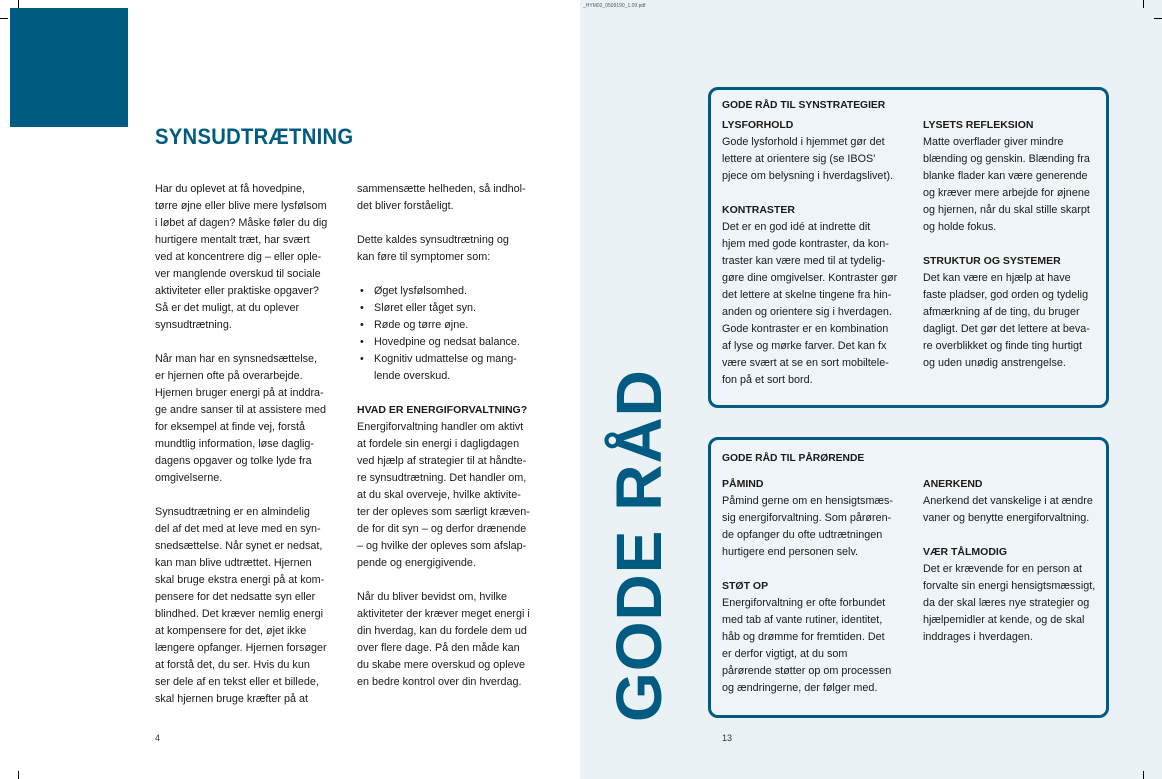 Image resolution: width=1162 pixels, height=779 pixels. I want to click on text-line: kan føre til symptomer som:, so click(424, 257).